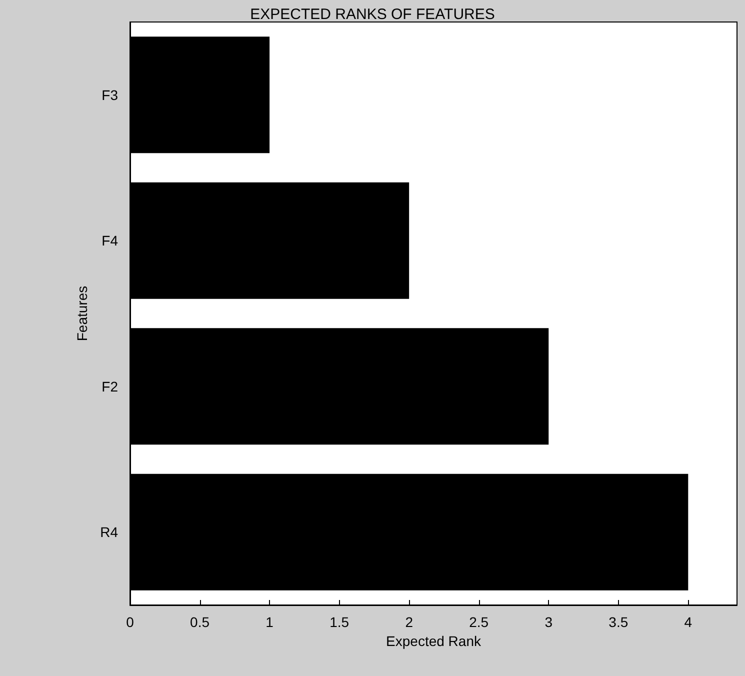 The height and width of the screenshot is (676, 745). I want to click on y-tick-label: F3, so click(110, 94).